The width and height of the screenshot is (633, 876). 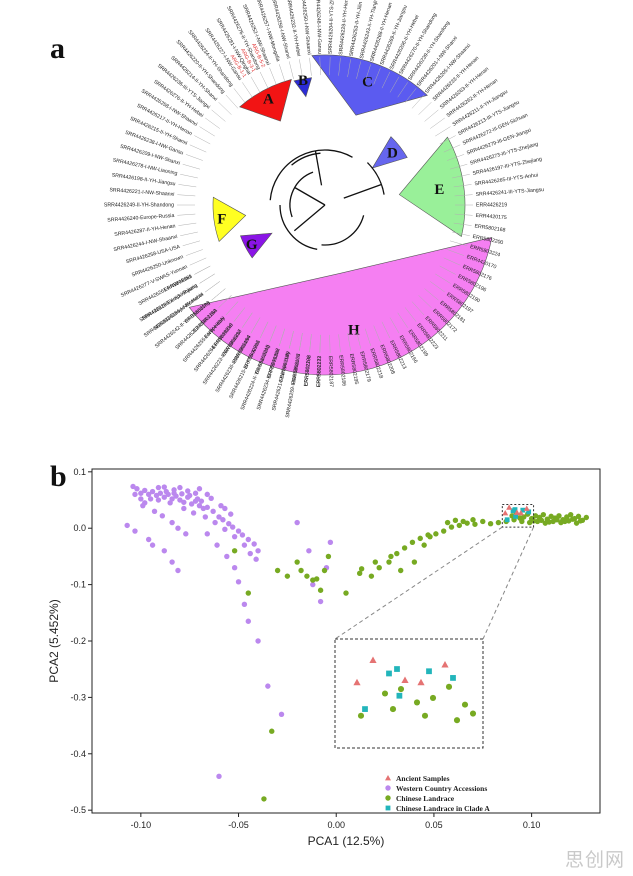 What do you see at coordinates (418, 583) in the screenshot?
I see `zoom-connector` at bounding box center [418, 583].